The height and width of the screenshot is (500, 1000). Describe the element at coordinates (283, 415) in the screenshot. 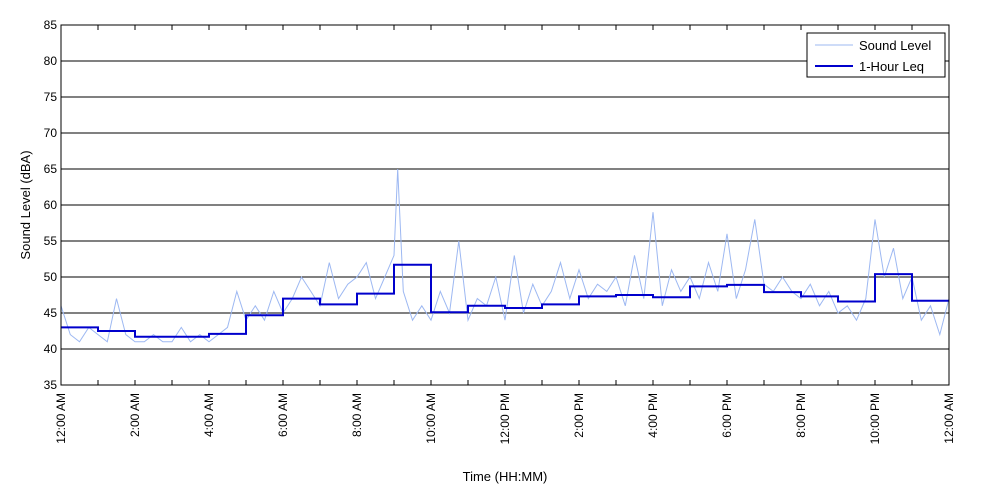

I see `x-tick-label: 6:00 AM` at that location.